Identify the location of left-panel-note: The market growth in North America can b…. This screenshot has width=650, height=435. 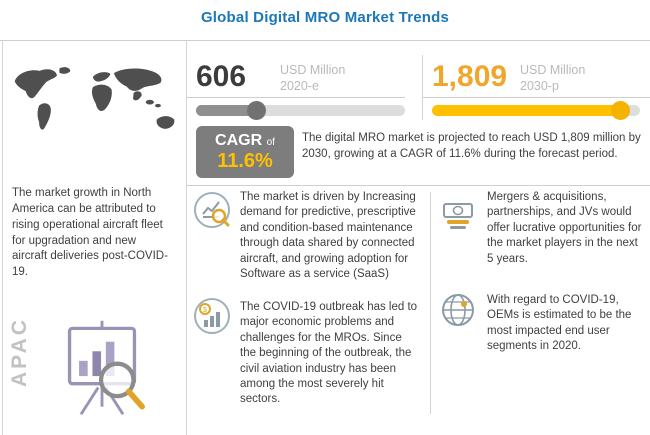
(90, 233).